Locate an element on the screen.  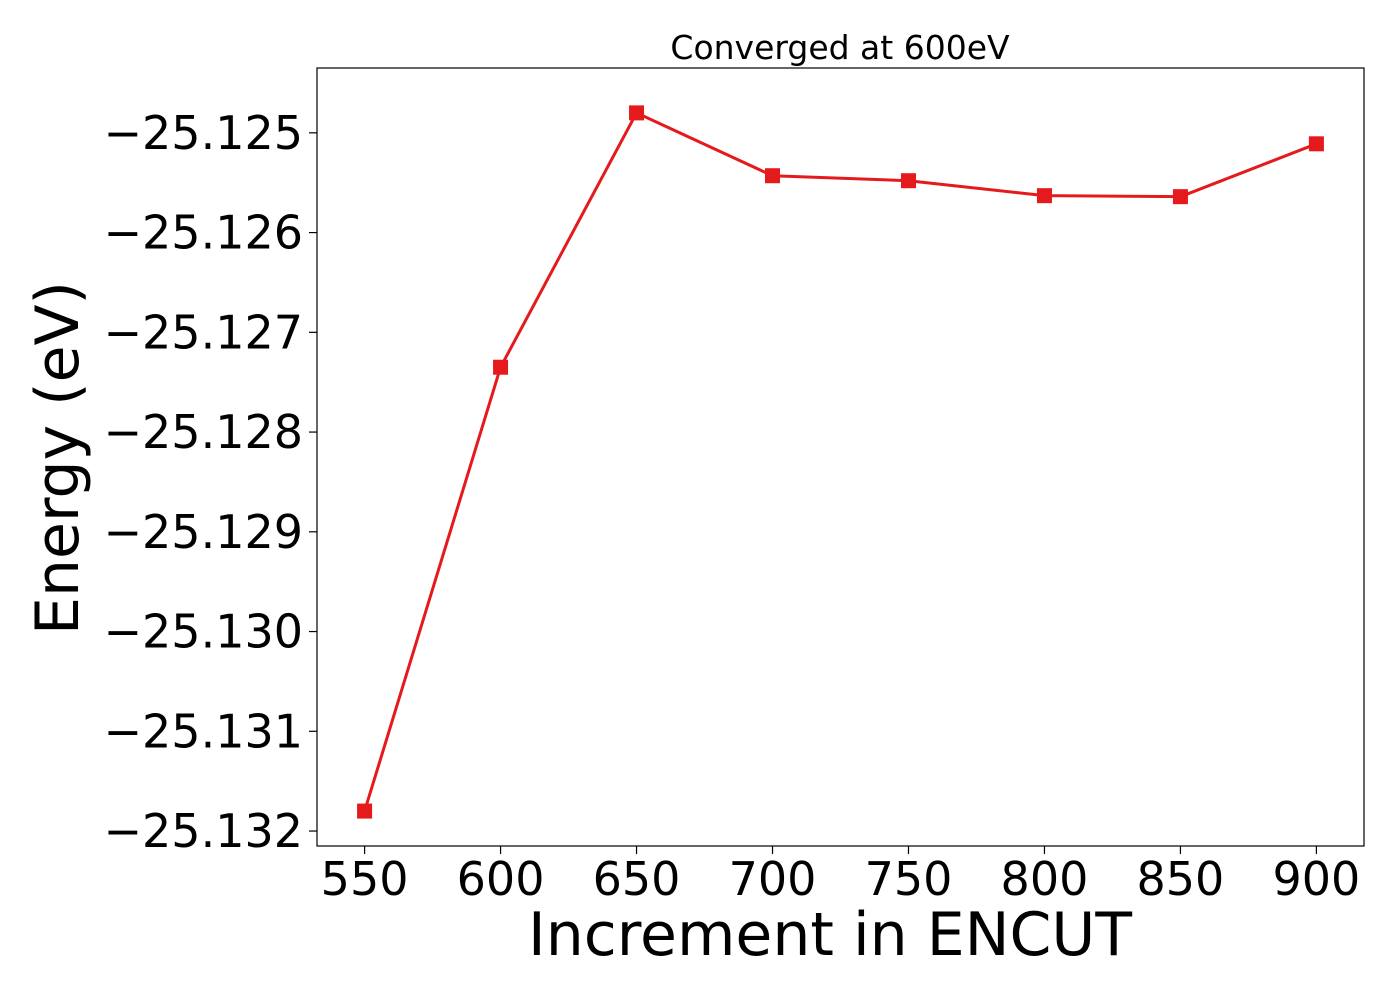
x-tick-label: 650 is located at coordinates (637, 879).